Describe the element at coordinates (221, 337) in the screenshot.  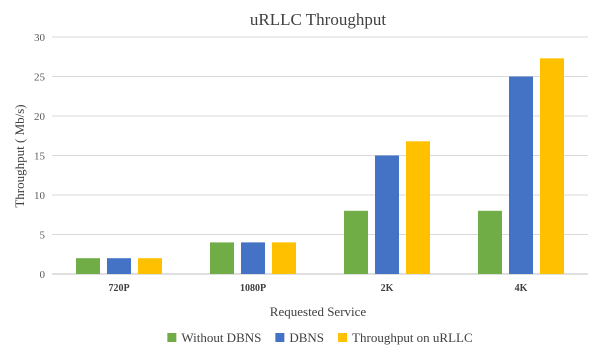
I see `legend-label: Without DBNS` at that location.